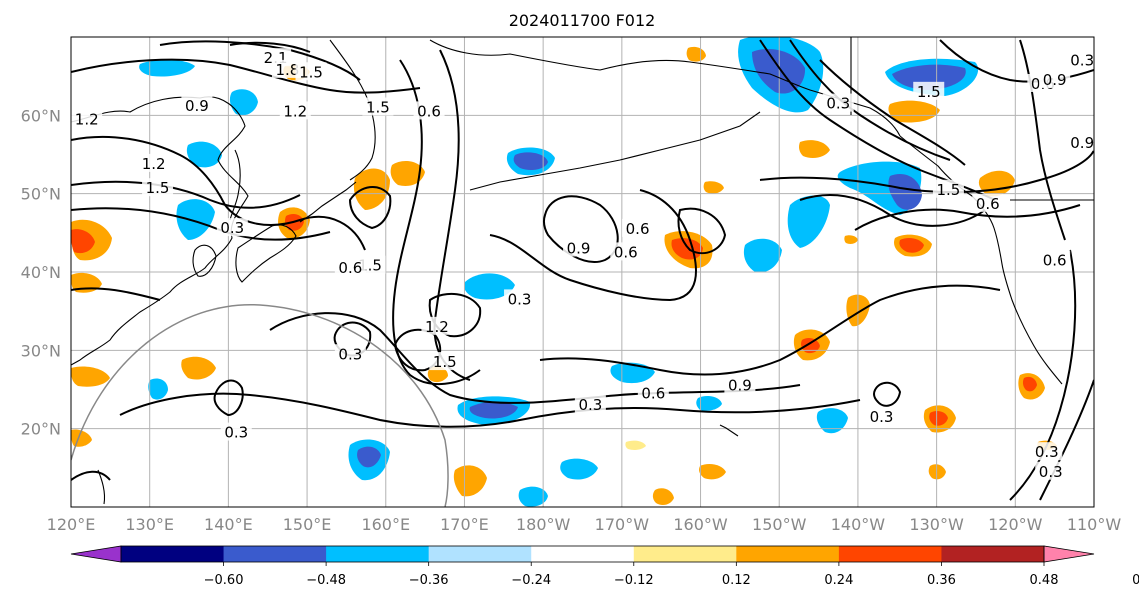 This screenshot has width=1139, height=601. I want to click on longitude-label: 180°W, so click(543, 524).